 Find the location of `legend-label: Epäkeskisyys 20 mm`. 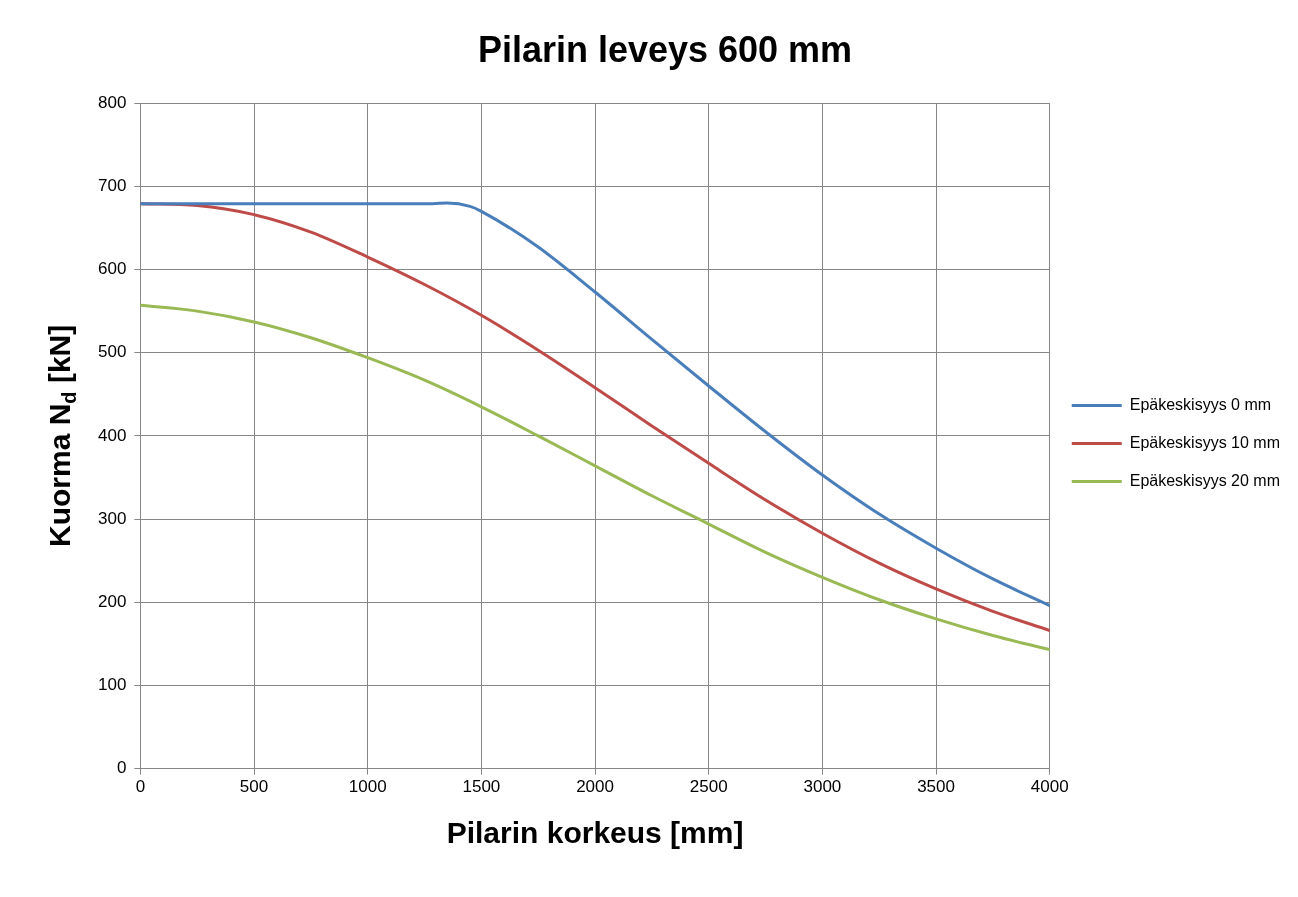

legend-label: Epäkeskisyys 20 mm is located at coordinates (1204, 480).